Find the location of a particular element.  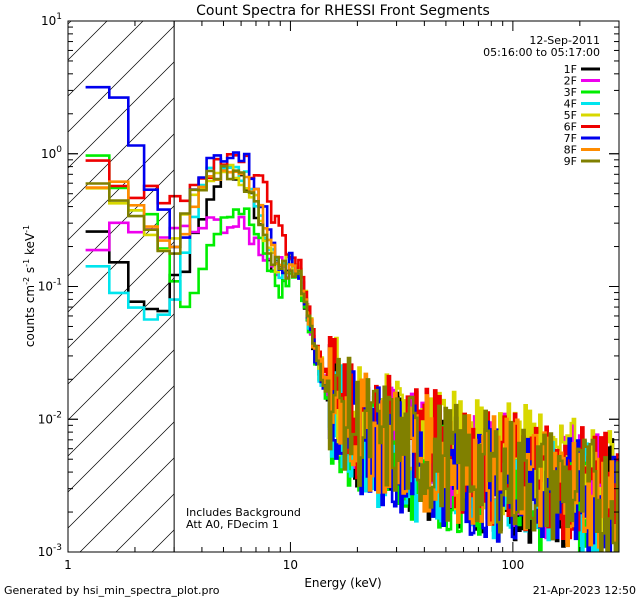

chart-title: Count Spectra for RHESSI Front Segments is located at coordinates (343, 11).